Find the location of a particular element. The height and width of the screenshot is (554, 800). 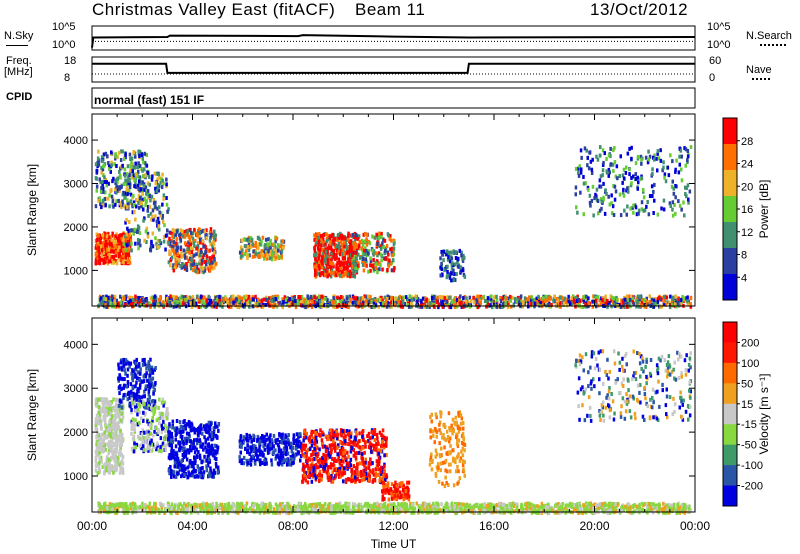

power-panel-colorbar-label: 24 is located at coordinates (747, 165).